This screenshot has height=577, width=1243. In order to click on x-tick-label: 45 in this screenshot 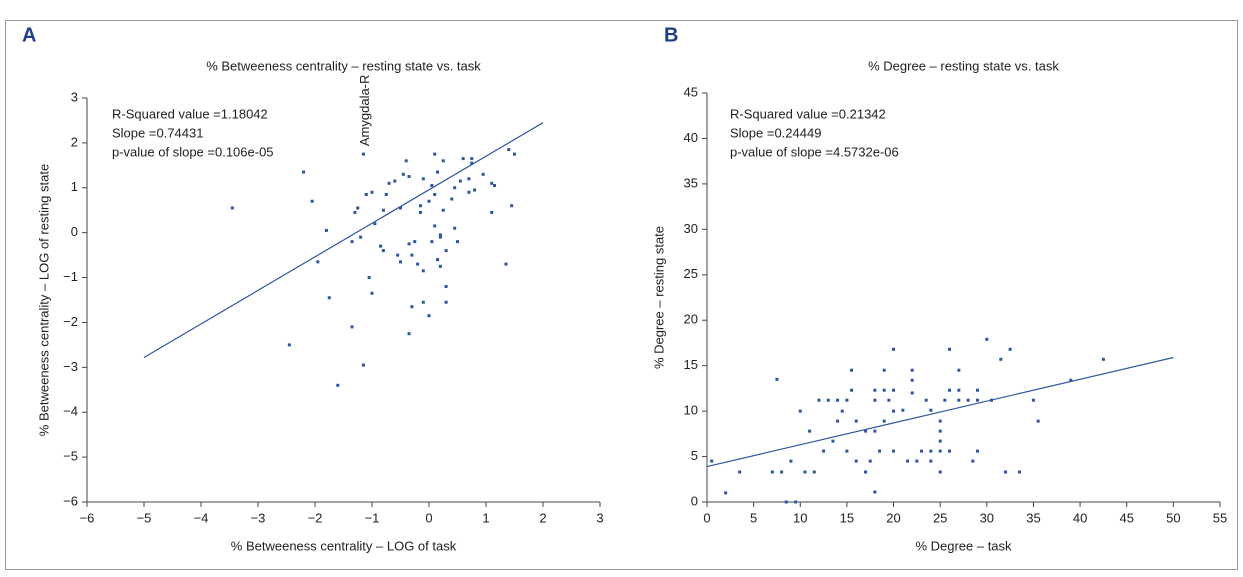, I will do `click(1126, 517)`.